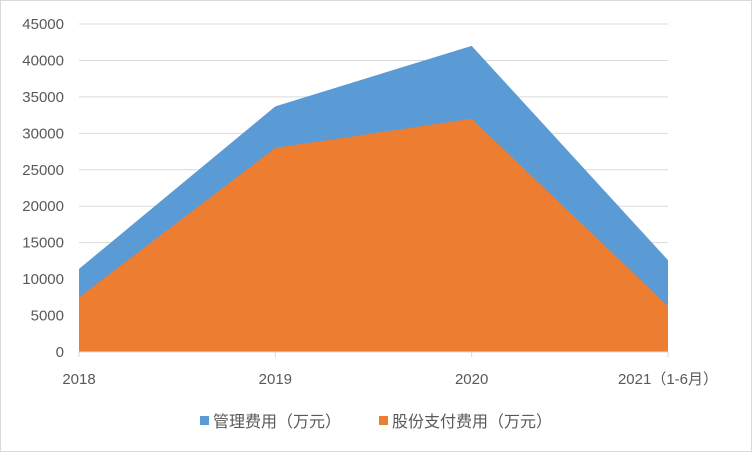 This screenshot has width=752, height=452. What do you see at coordinates (43, 279) in the screenshot?
I see `y-tick-label: 10000` at bounding box center [43, 279].